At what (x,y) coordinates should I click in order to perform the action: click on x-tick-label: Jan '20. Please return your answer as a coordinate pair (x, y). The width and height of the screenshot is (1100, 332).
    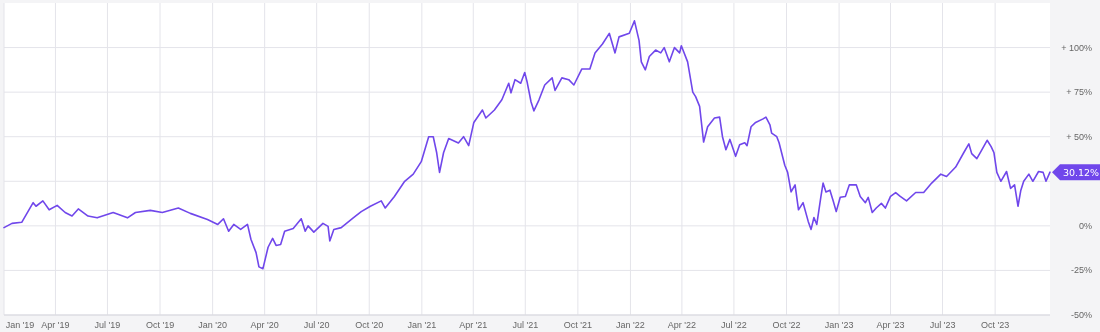
    Looking at the image, I should click on (212, 325).